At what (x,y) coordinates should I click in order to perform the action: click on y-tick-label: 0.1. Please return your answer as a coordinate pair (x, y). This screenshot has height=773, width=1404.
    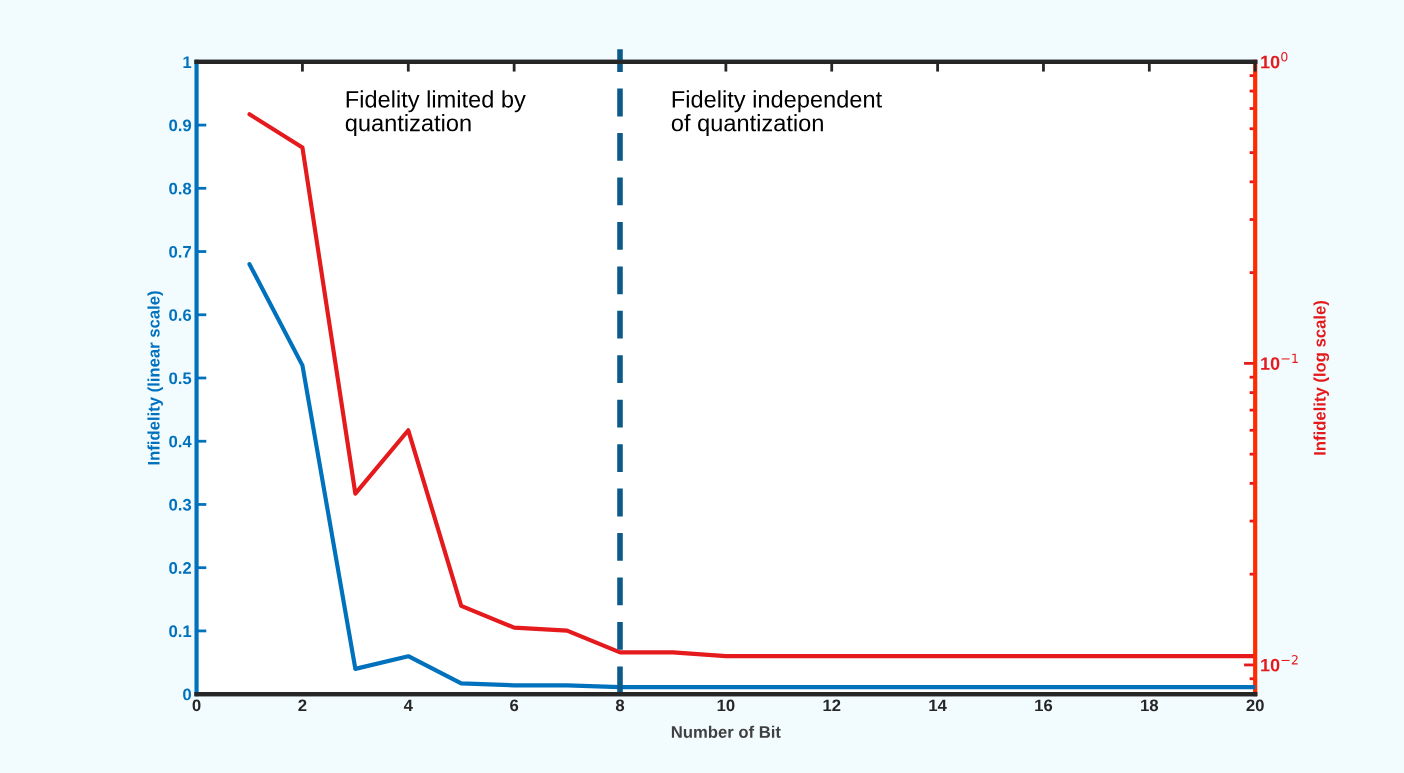
    Looking at the image, I should click on (180, 631).